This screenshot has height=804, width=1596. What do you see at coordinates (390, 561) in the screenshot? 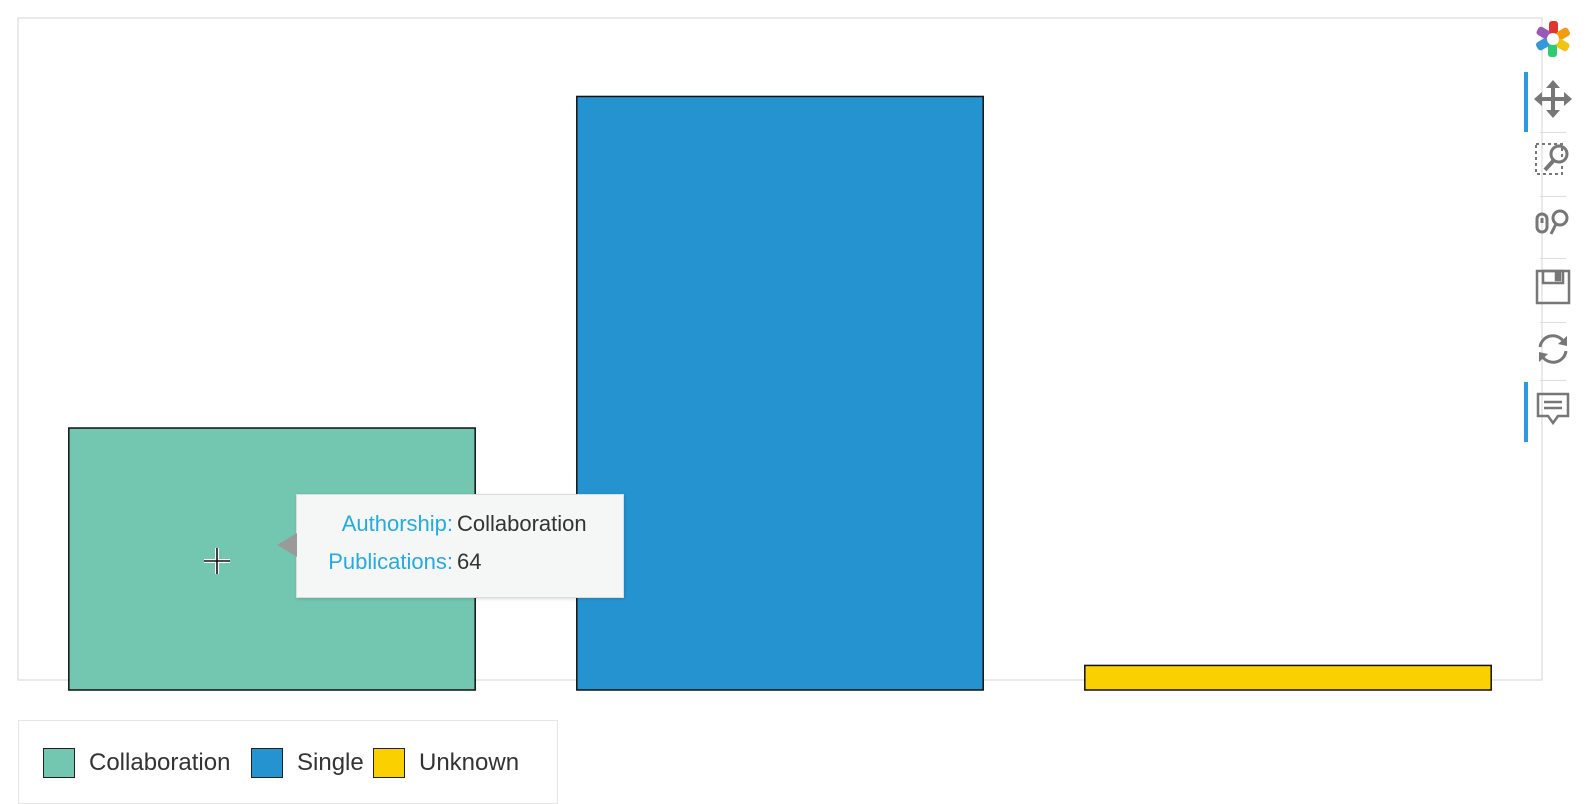
I see `tooltip-label: Publications:` at bounding box center [390, 561].